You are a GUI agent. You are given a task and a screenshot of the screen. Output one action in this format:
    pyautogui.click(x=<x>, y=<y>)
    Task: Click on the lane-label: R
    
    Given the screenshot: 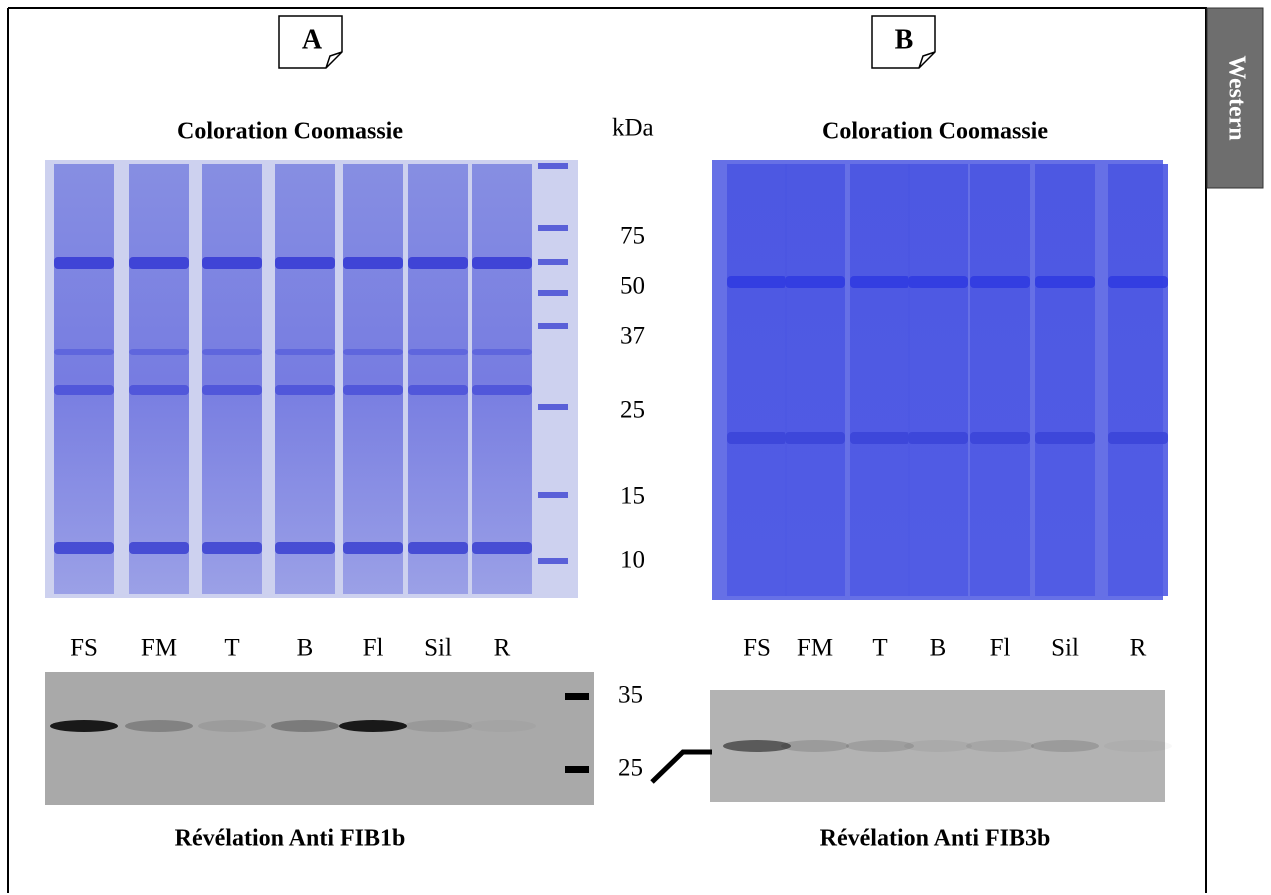 What is the action you would take?
    pyautogui.click(x=1138, y=648)
    